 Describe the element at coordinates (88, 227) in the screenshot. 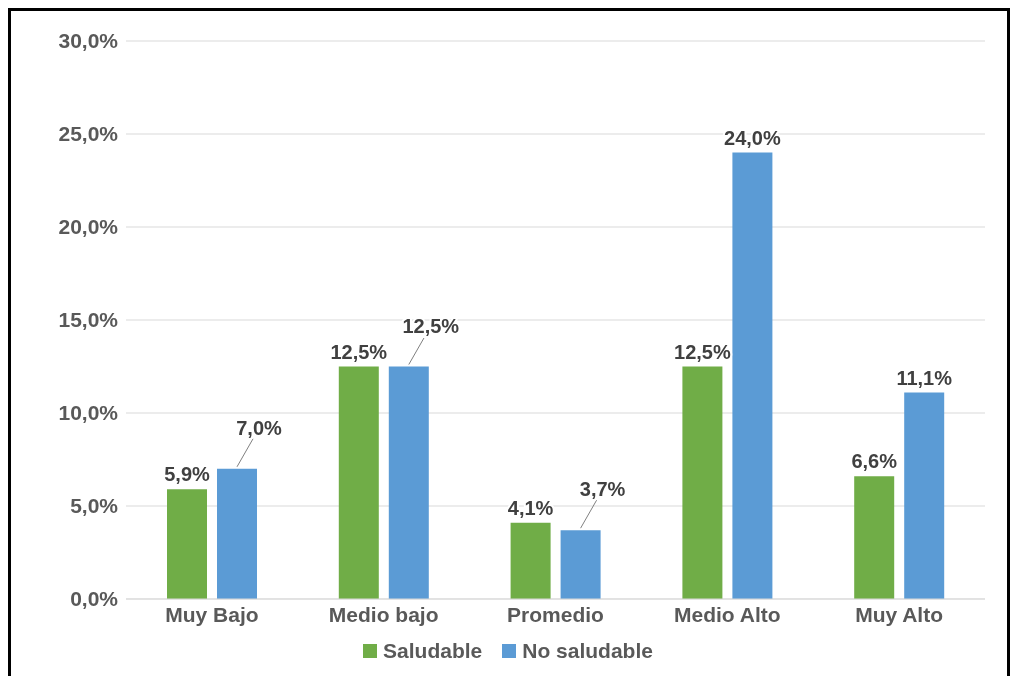

I see `y-tick-label: 20,0%` at that location.